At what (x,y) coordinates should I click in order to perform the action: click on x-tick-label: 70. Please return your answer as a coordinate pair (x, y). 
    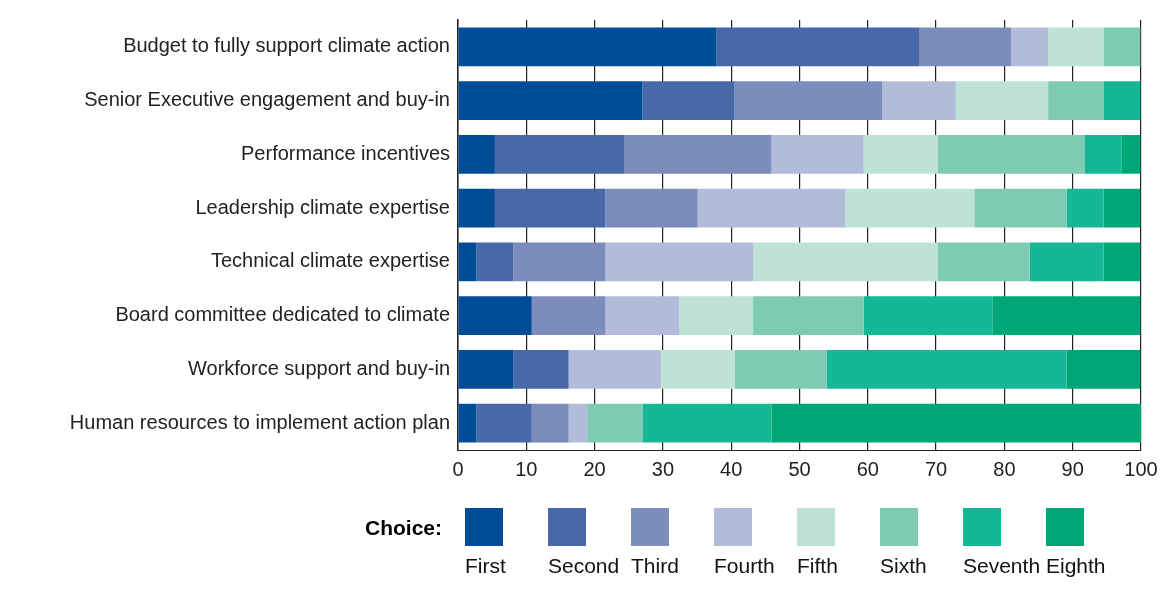
    Looking at the image, I should click on (936, 468).